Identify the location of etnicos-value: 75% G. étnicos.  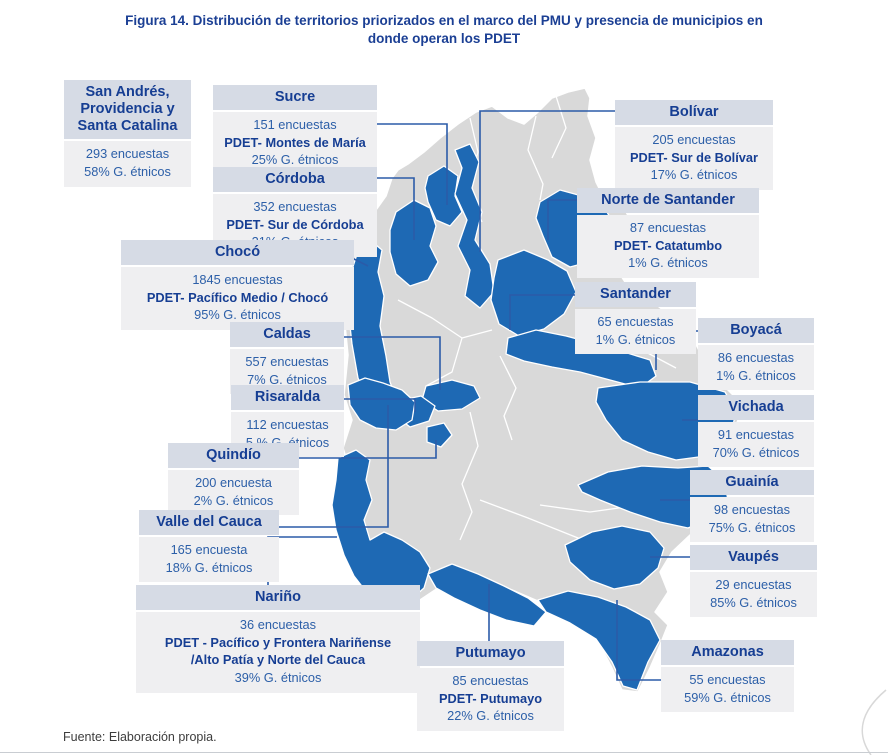
(752, 527).